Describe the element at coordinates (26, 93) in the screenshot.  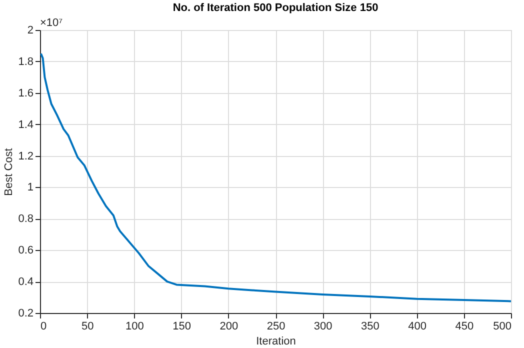
I see `y-tick-label: 1.6` at that location.